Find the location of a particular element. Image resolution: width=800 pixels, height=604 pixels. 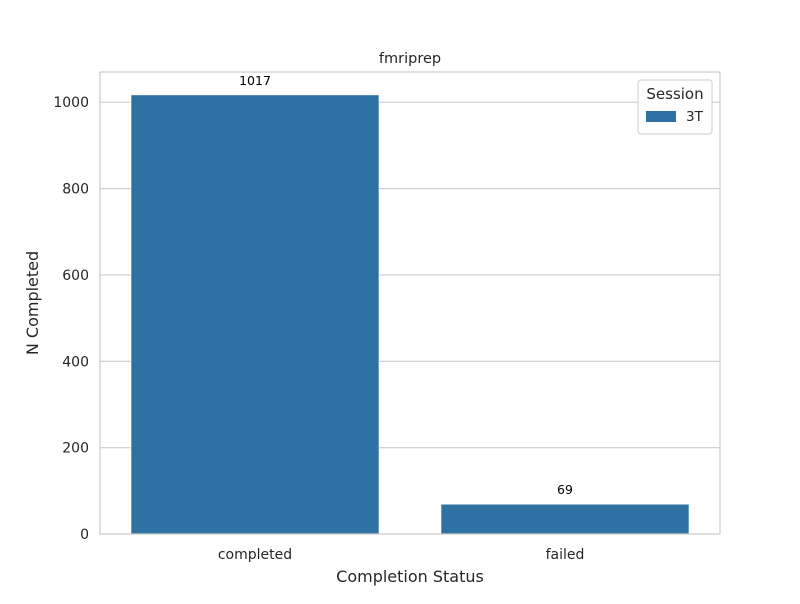

x-tick-labels: completed failed is located at coordinates (401, 555).